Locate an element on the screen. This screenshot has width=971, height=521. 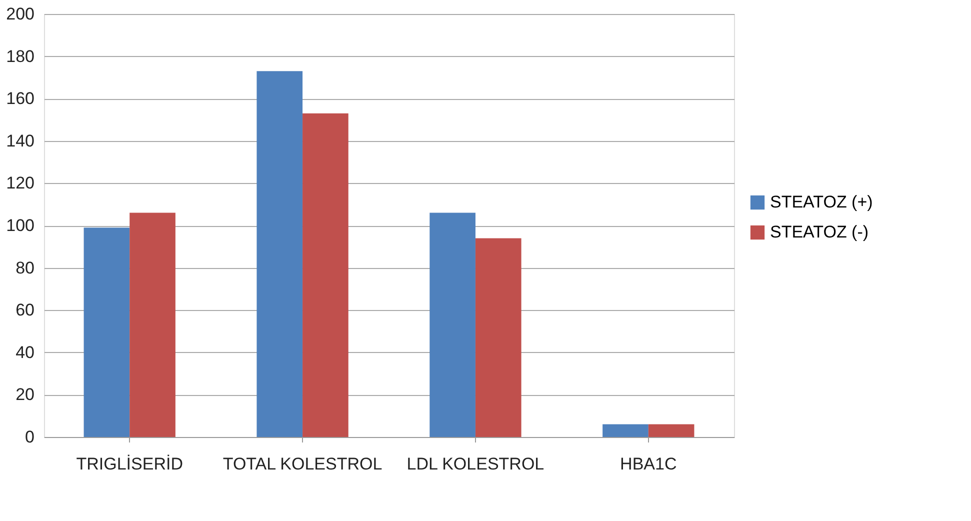
x-tick-label: TOTAL KOLESTROL is located at coordinates (302, 464).